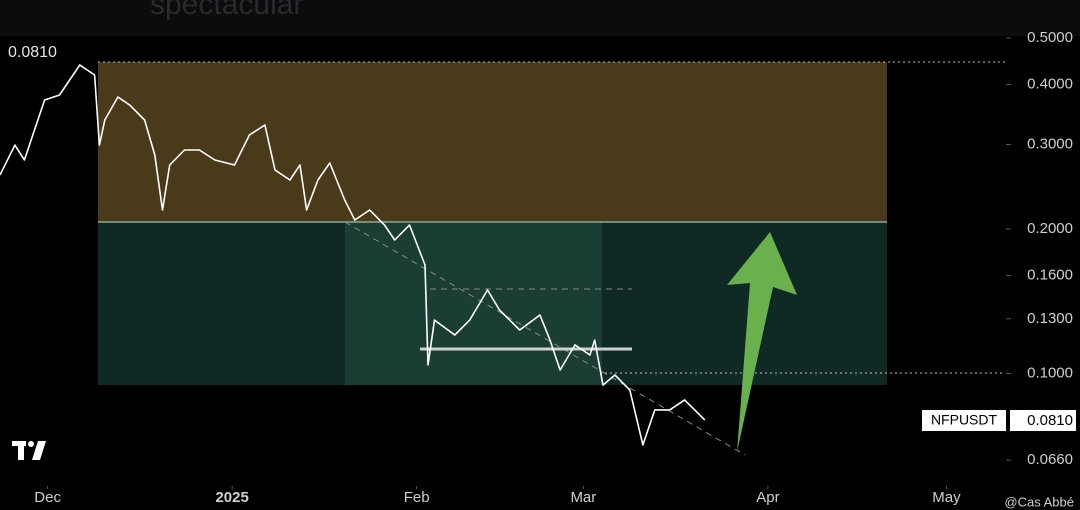  What do you see at coordinates (1050, 143) in the screenshot?
I see `y-tick-label: 0.3000` at bounding box center [1050, 143].